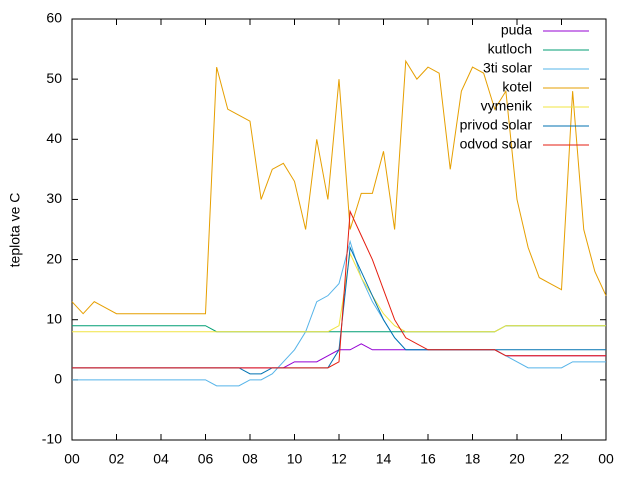  I want to click on x-tick-label: 10, so click(295, 459).